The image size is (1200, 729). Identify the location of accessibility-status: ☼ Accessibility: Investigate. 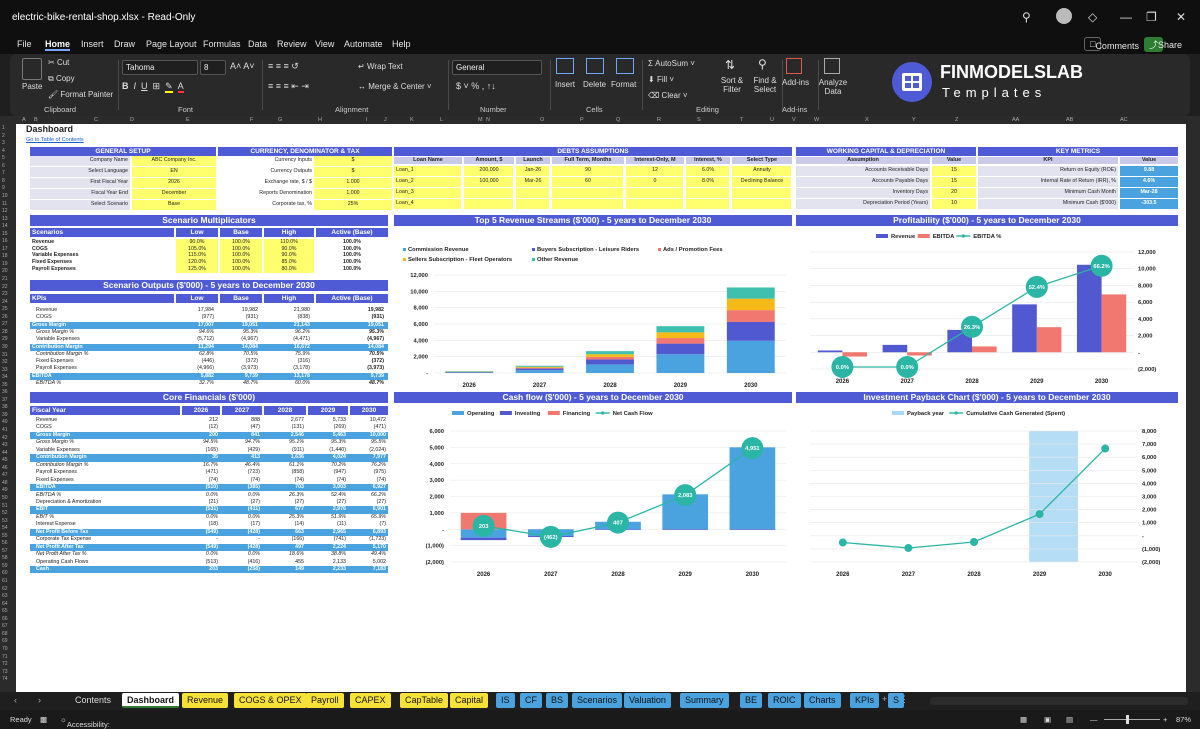
(85, 722).